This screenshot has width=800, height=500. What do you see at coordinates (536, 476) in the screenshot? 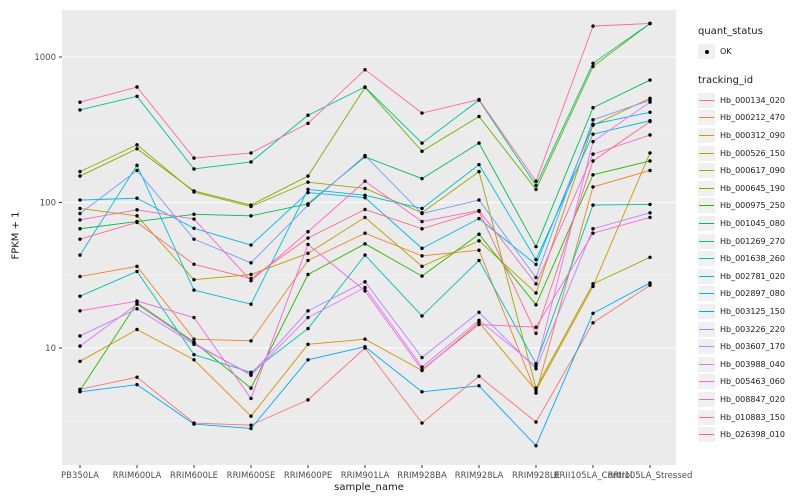
I see `x-tick-label: RRIM928LE` at bounding box center [536, 476].